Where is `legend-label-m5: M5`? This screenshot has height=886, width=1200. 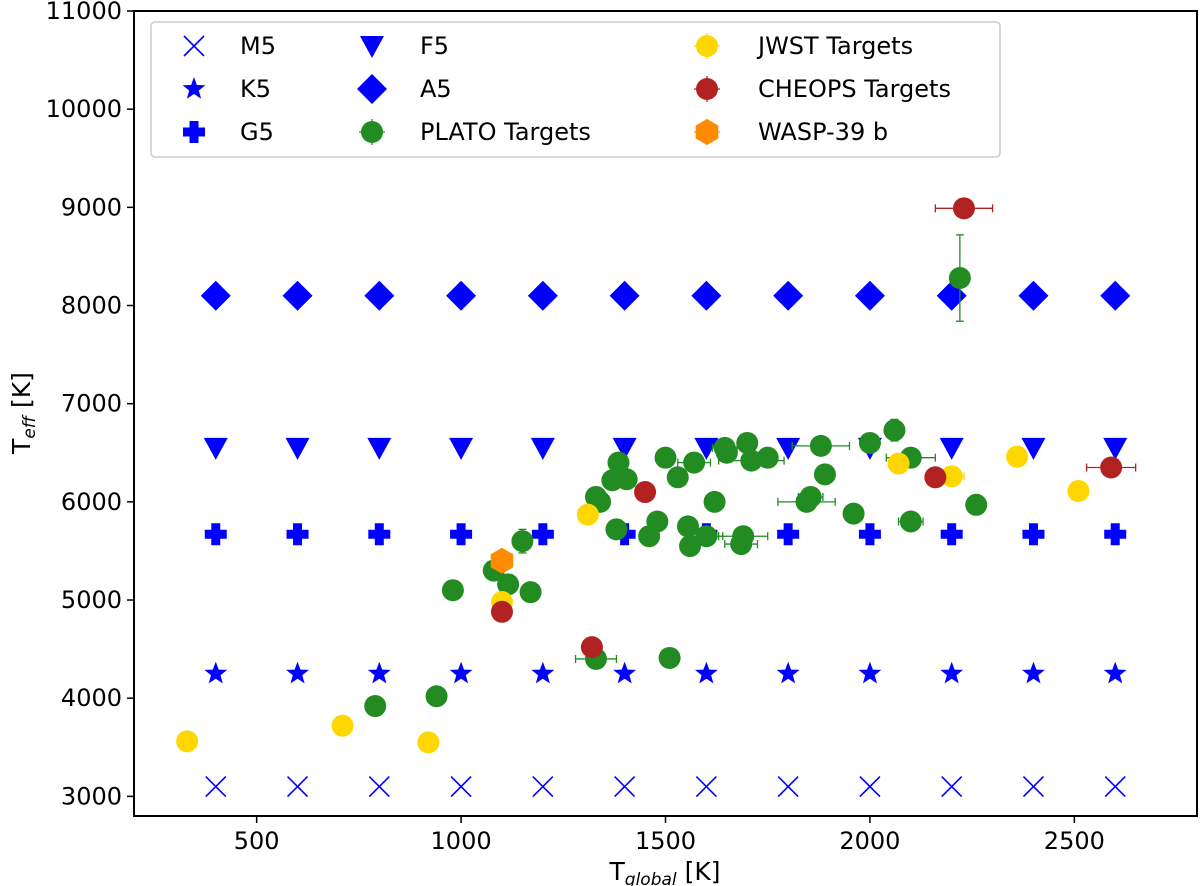 legend-label-m5: M5 is located at coordinates (258, 46).